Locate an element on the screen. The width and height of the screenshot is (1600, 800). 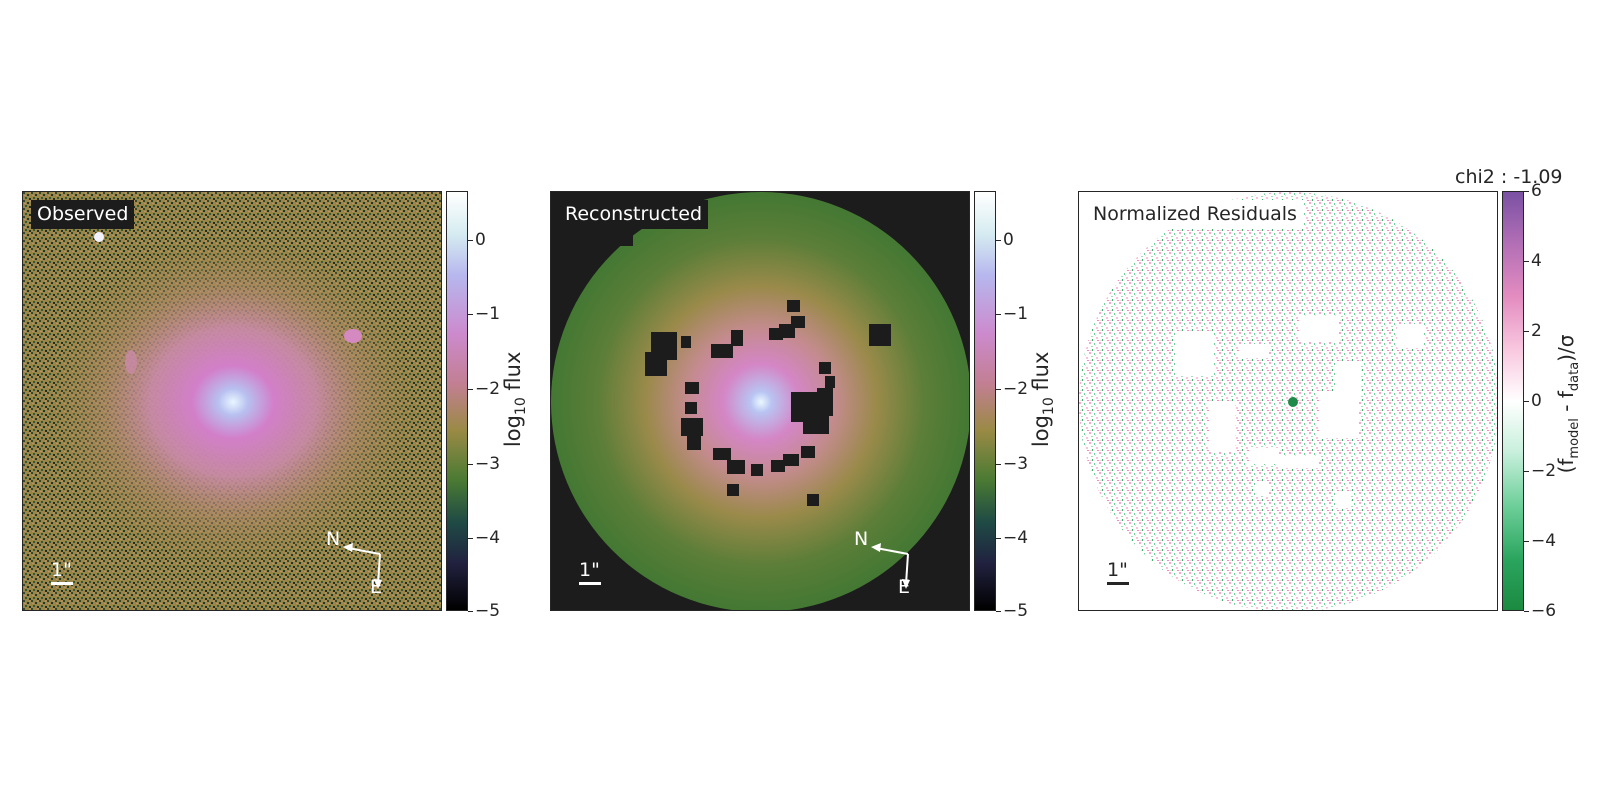
reconstructed-panel: Reconstructed 1" N E is located at coordinates (760, 401).